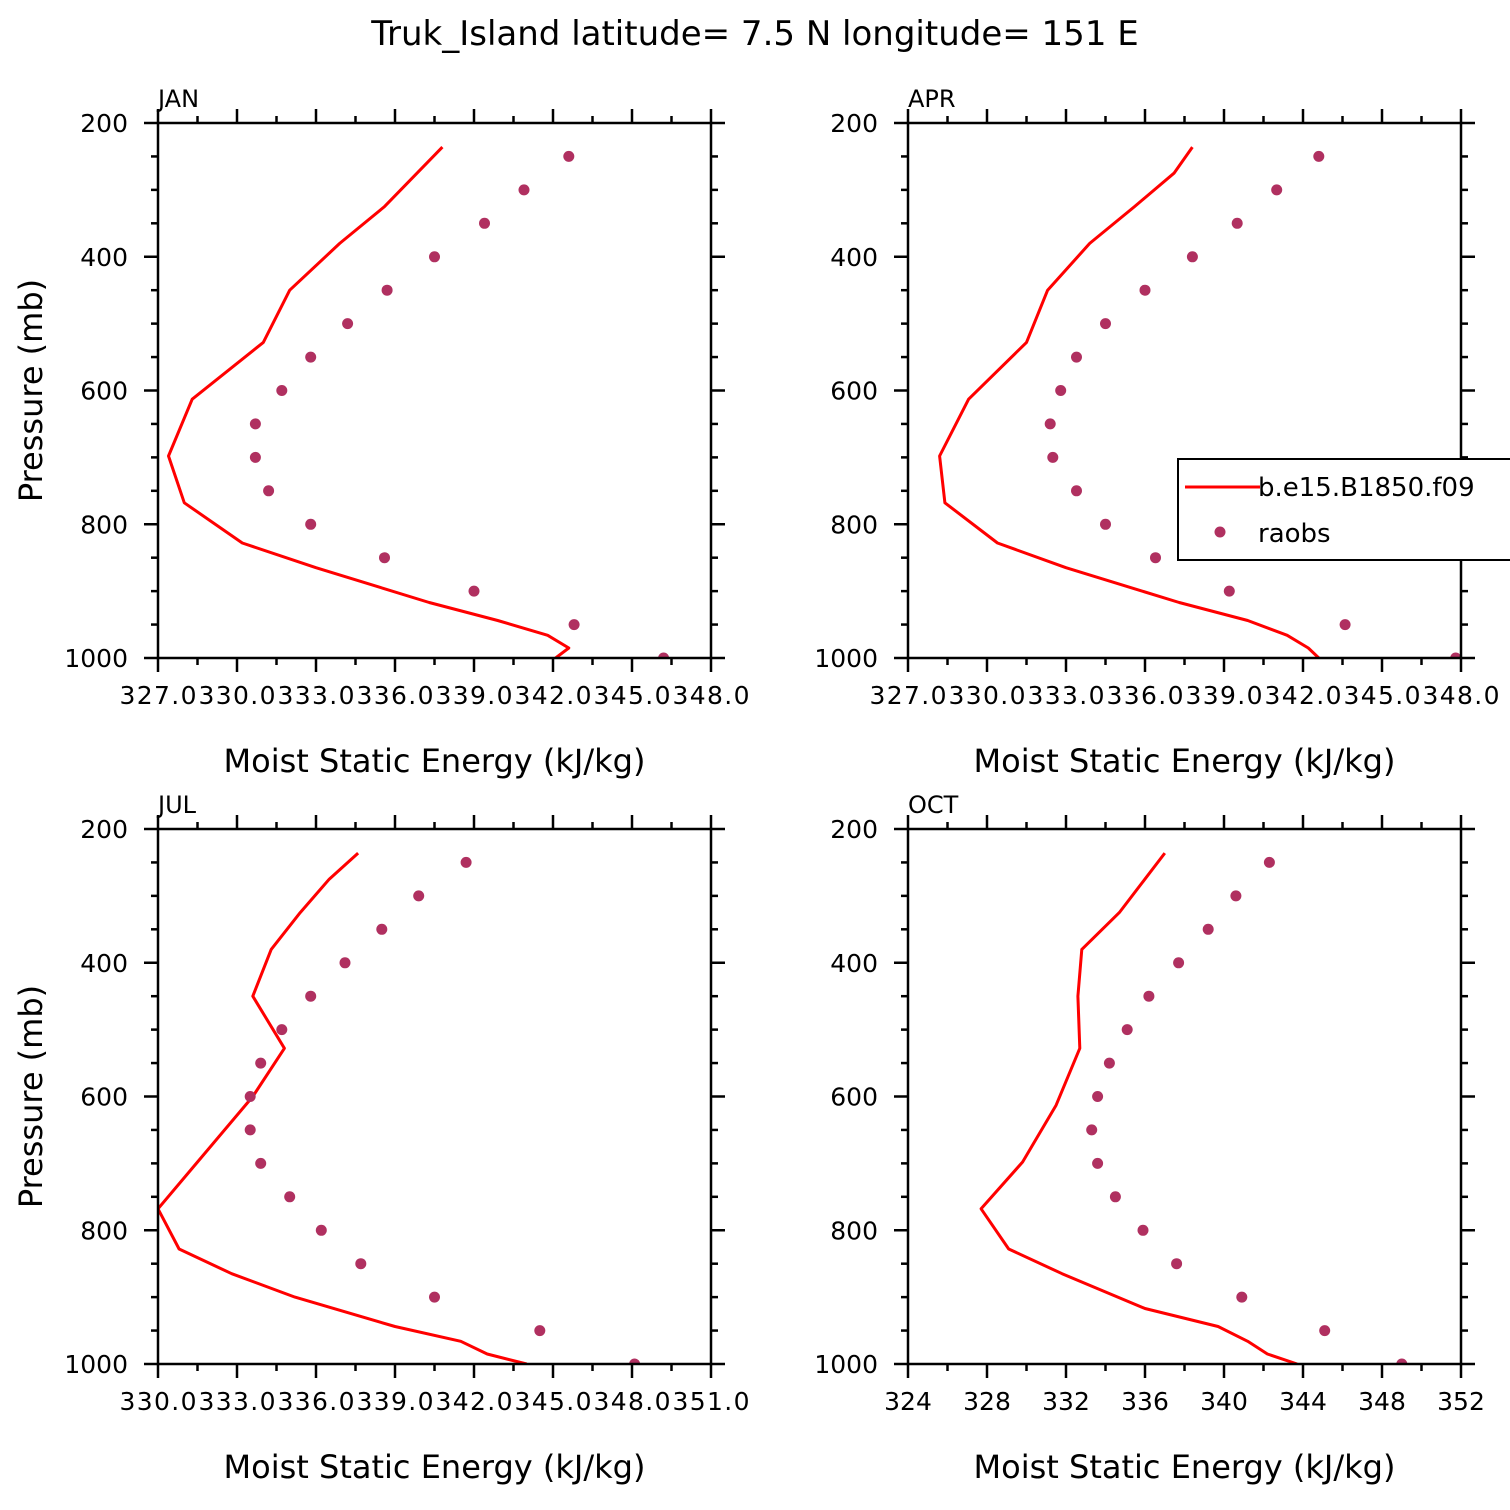 The height and width of the screenshot is (1510, 1510). I want to click on x-tick-label: 327.0, so click(908, 695).